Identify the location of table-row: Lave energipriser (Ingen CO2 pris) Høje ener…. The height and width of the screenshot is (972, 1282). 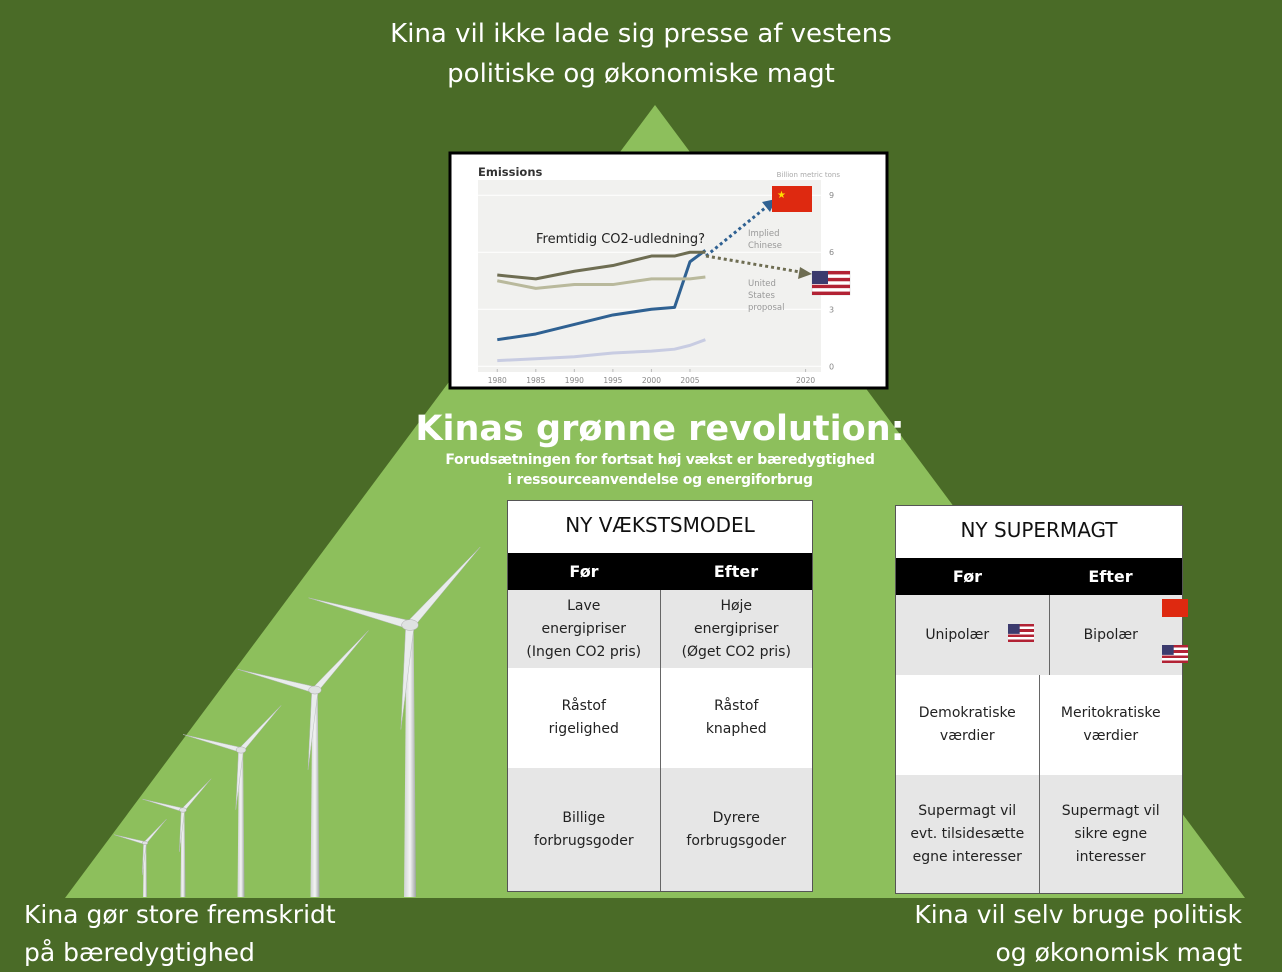
(660, 629).